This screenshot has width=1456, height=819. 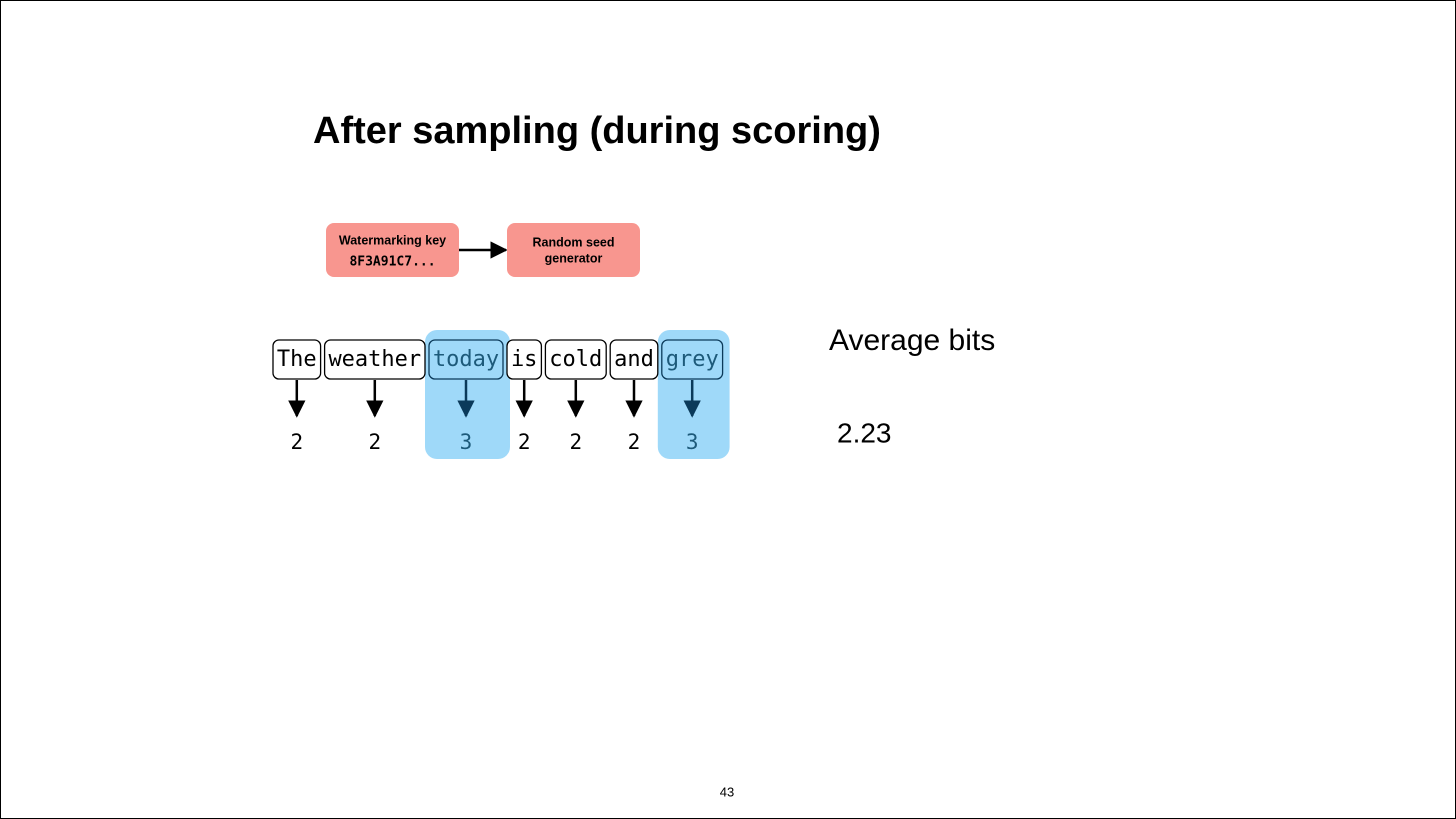 I want to click on token-word: is, so click(x=524, y=359).